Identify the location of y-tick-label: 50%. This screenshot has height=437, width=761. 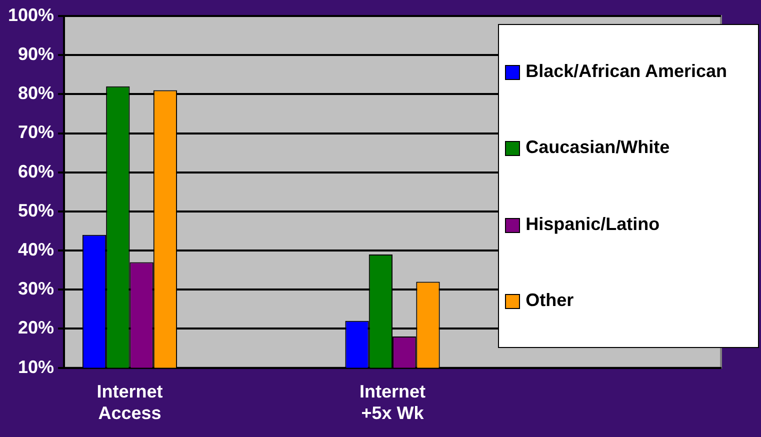
(36, 210).